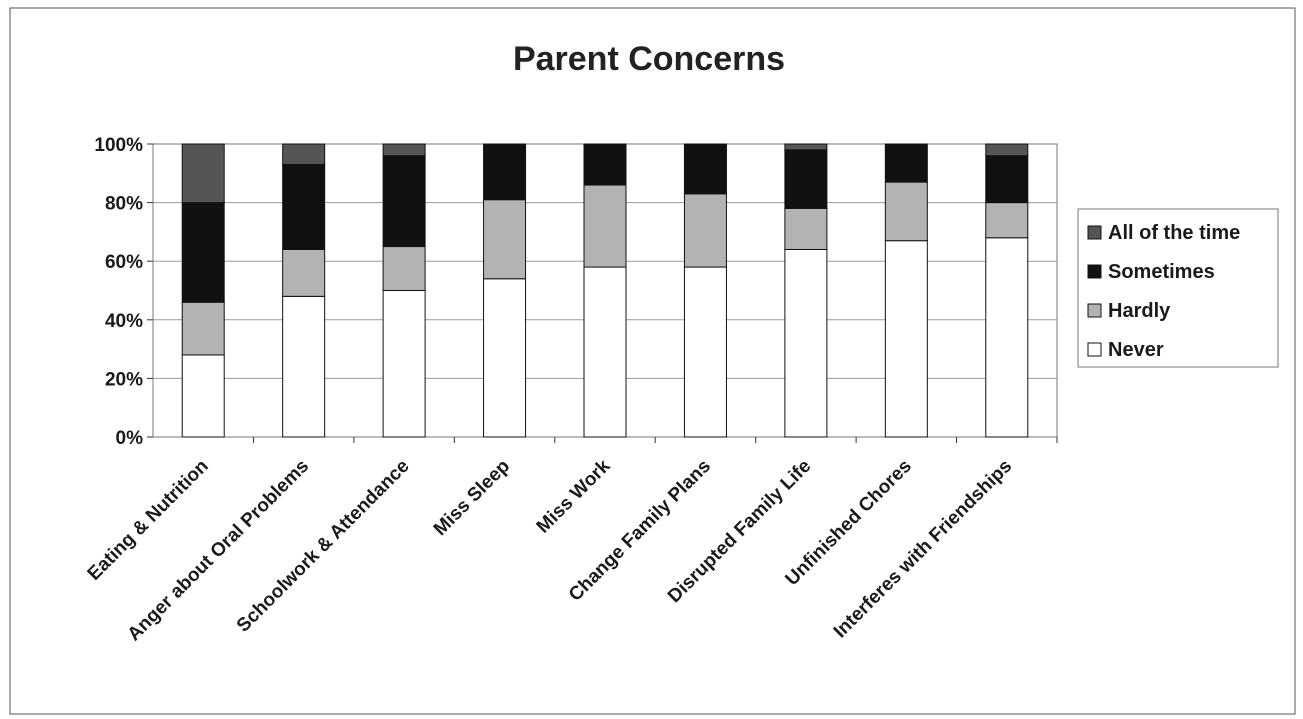 The height and width of the screenshot is (719, 1303). Describe the element at coordinates (124, 321) in the screenshot. I see `y-tick-label: 40%` at that location.